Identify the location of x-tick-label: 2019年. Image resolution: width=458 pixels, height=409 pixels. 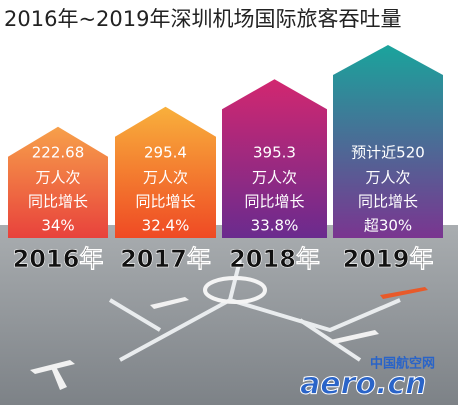
(388, 259).